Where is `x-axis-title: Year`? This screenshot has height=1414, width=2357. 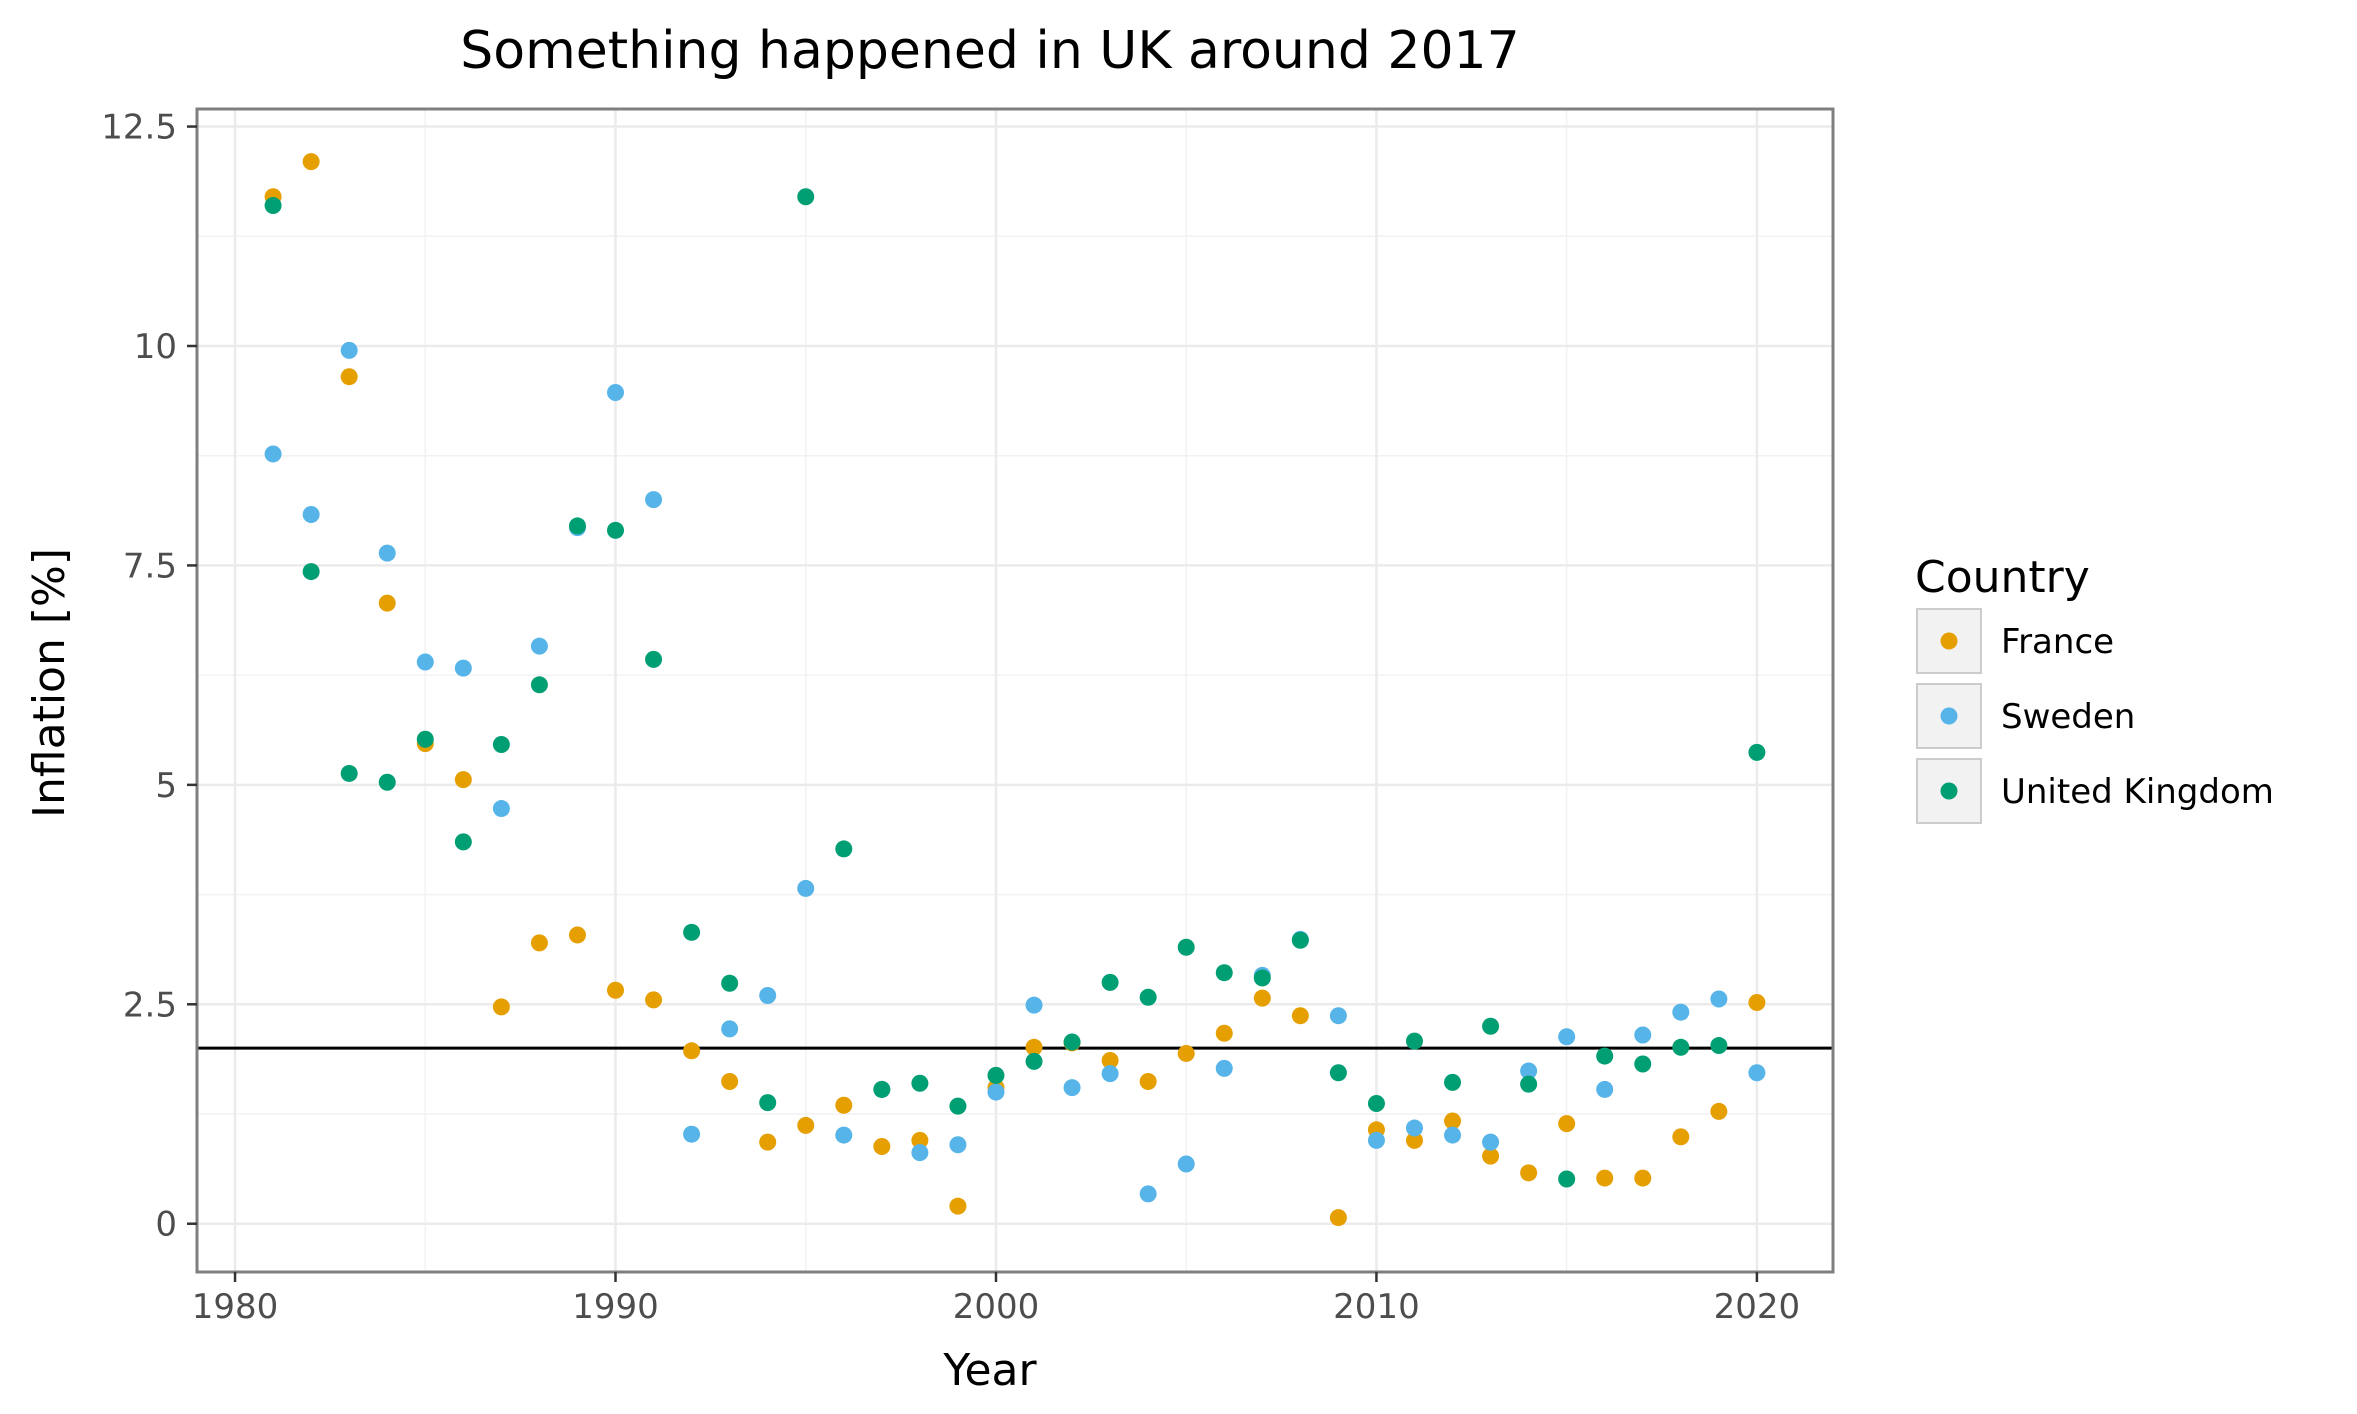
x-axis-title: Year is located at coordinates (989, 1370).